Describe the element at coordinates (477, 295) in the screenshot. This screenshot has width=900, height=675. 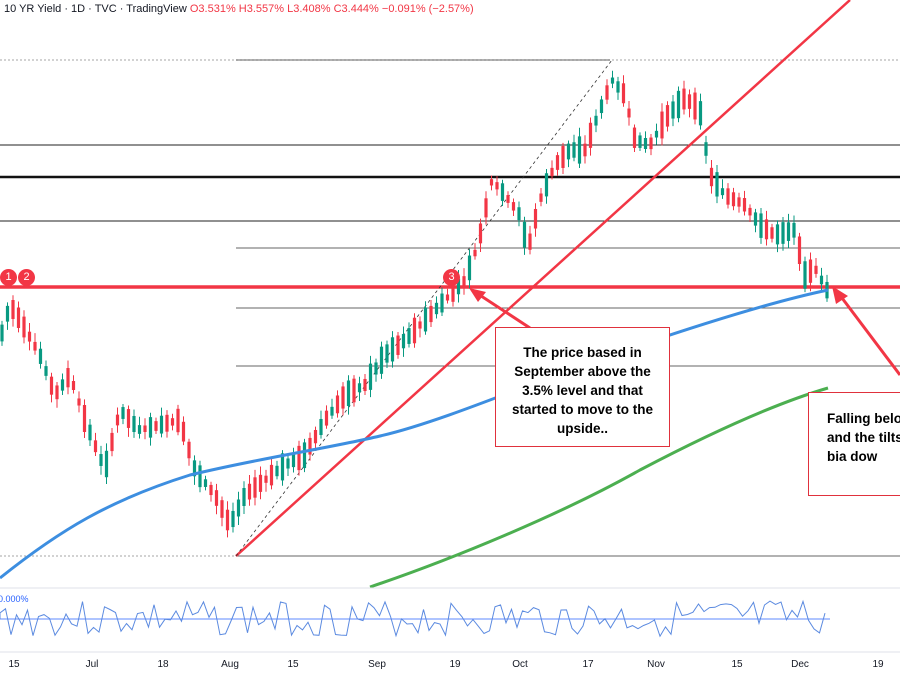
I see `arrow-1-head` at that location.